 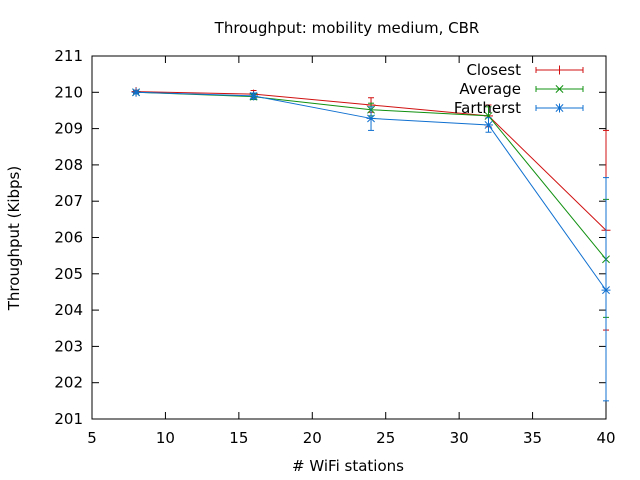 I want to click on x-tick-label: 15, so click(x=238, y=438).